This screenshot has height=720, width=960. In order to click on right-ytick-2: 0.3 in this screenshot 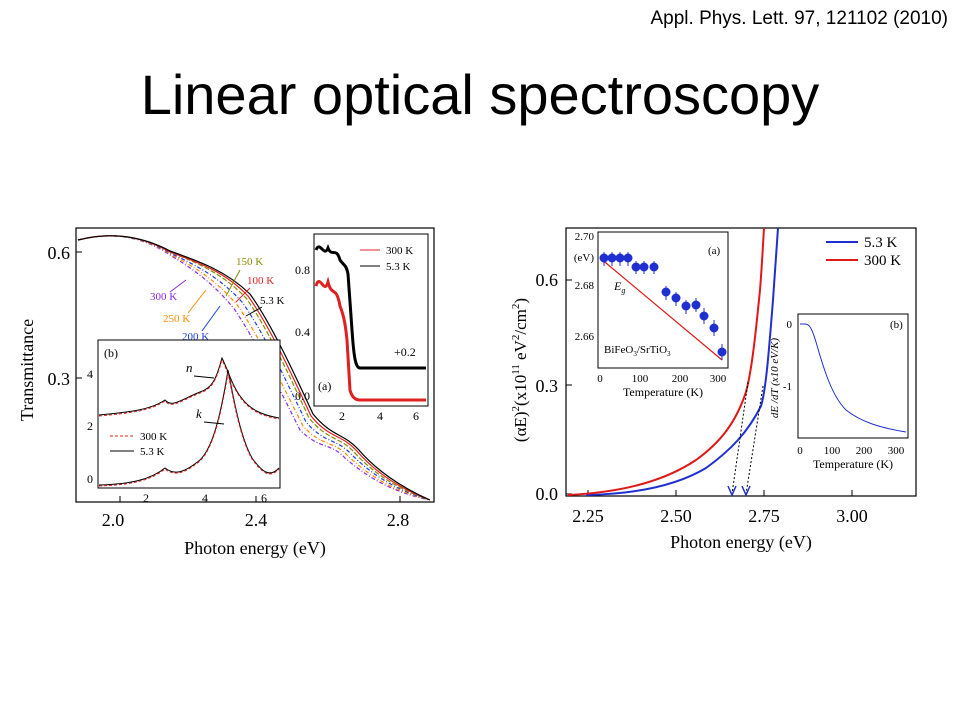, I will do `click(547, 386)`.